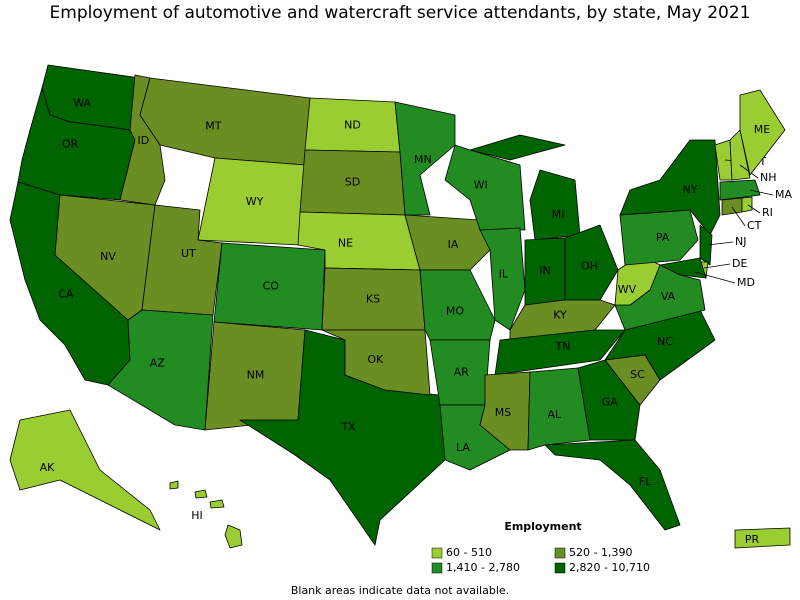  What do you see at coordinates (213, 126) in the screenshot?
I see `state-label: MT` at bounding box center [213, 126].